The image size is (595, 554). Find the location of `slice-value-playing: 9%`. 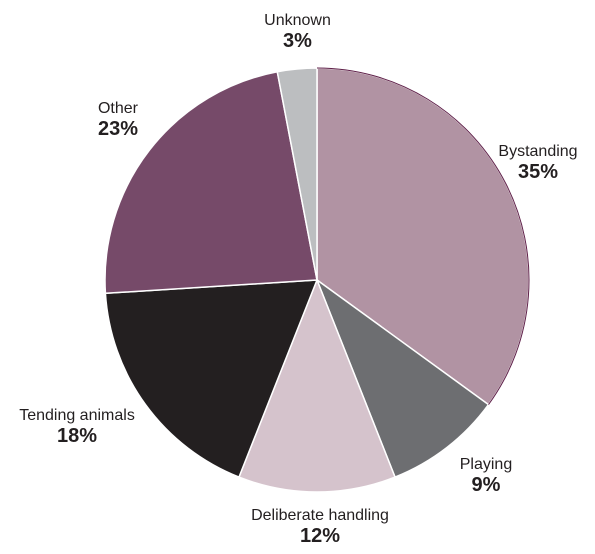

slice-value-playing: 9% is located at coordinates (486, 485).